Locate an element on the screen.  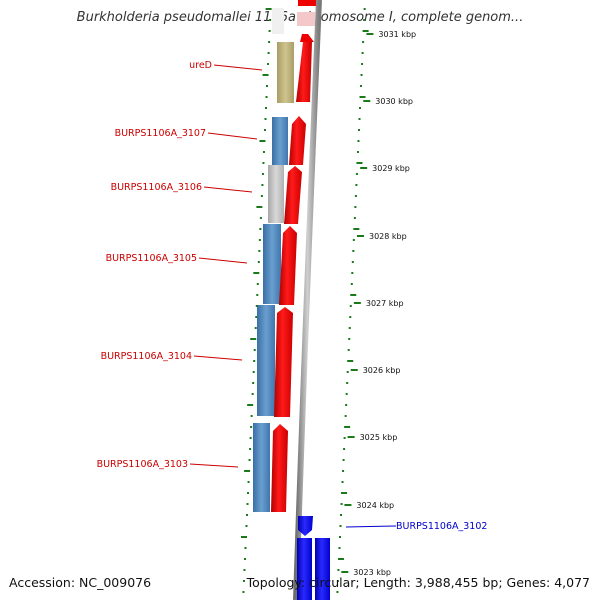
kbp-label: 3023 kbp is located at coordinates (372, 572).